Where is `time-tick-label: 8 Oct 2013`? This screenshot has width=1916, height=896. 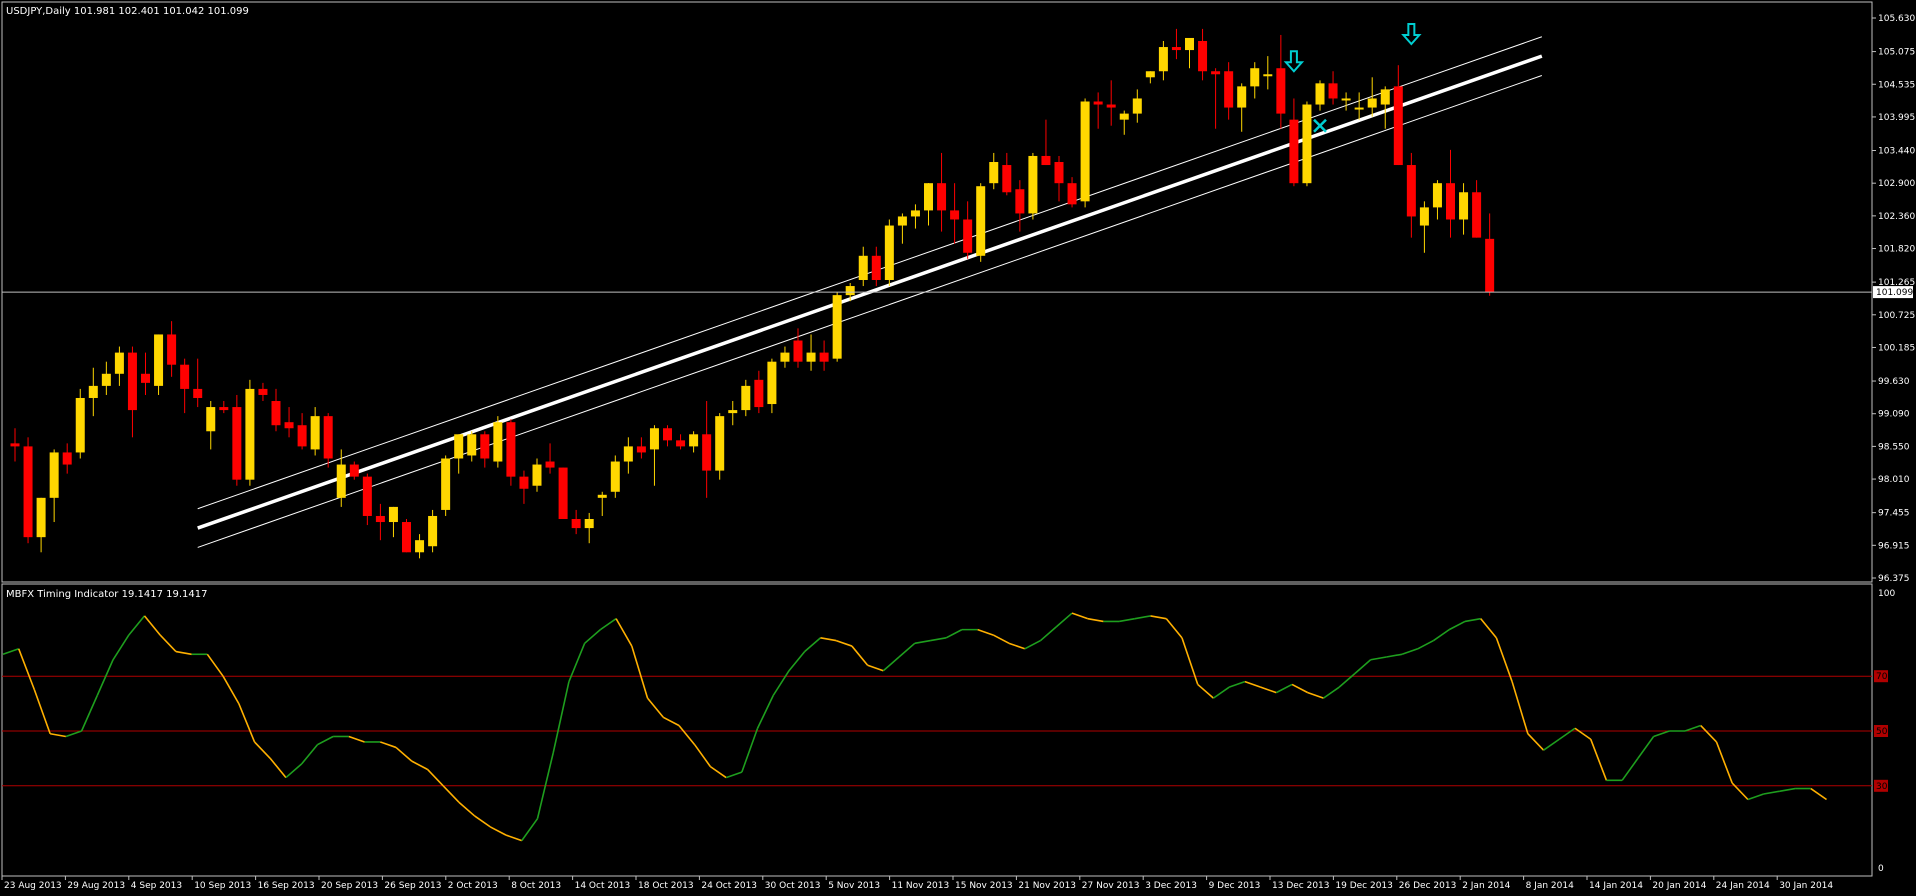
time-tick-label: 8 Oct 2013 is located at coordinates (536, 886).